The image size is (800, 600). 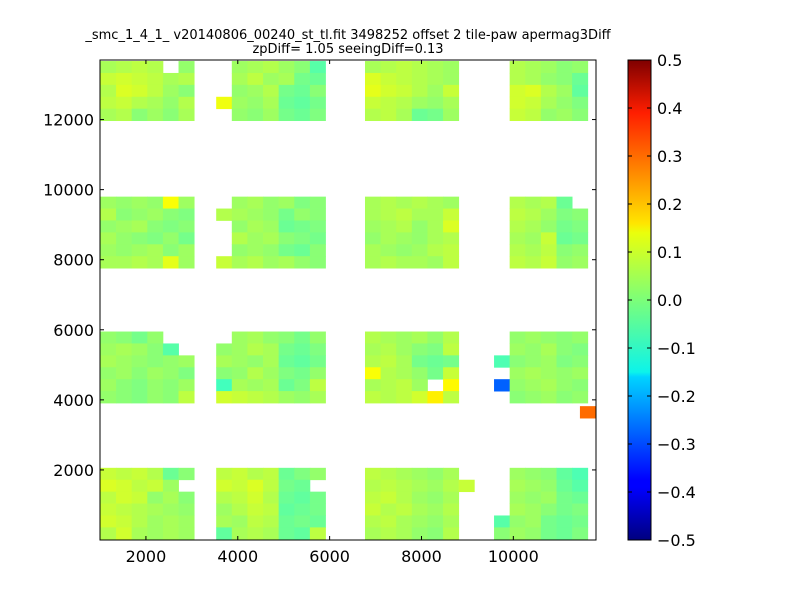 I want to click on y-tick-label: 4000, so click(x=73, y=400).